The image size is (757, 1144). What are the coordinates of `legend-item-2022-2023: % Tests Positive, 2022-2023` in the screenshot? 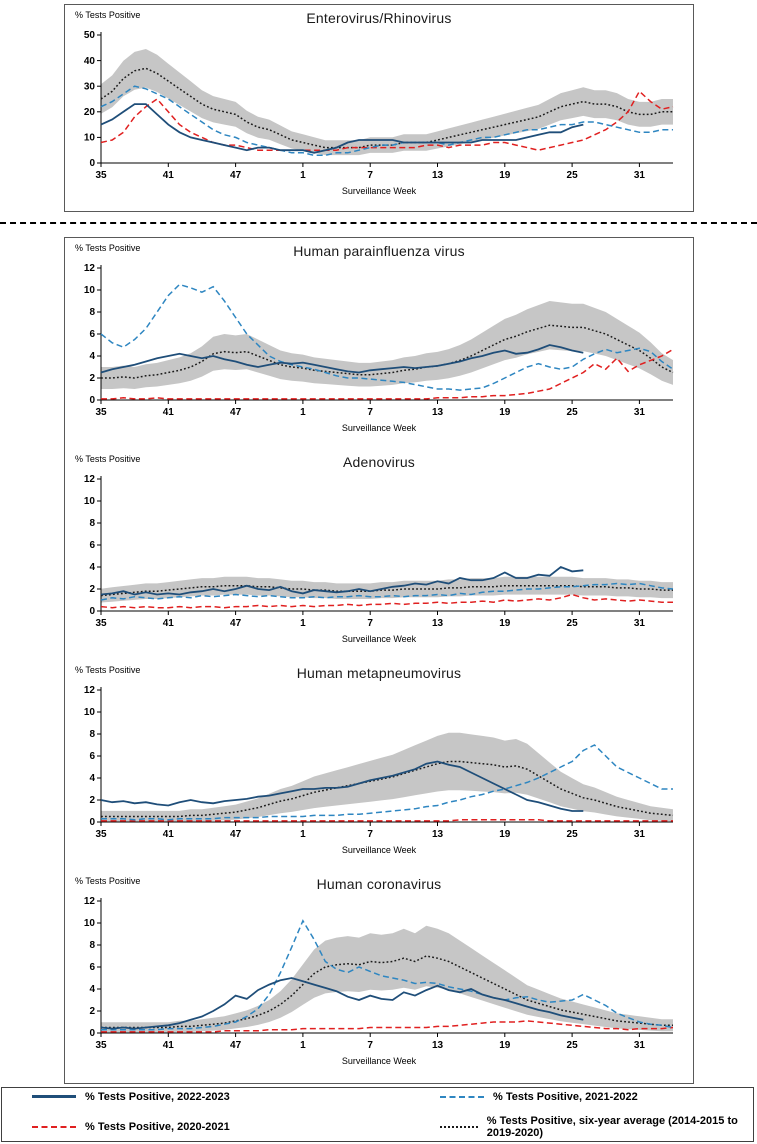 It's located at (236, 1097).